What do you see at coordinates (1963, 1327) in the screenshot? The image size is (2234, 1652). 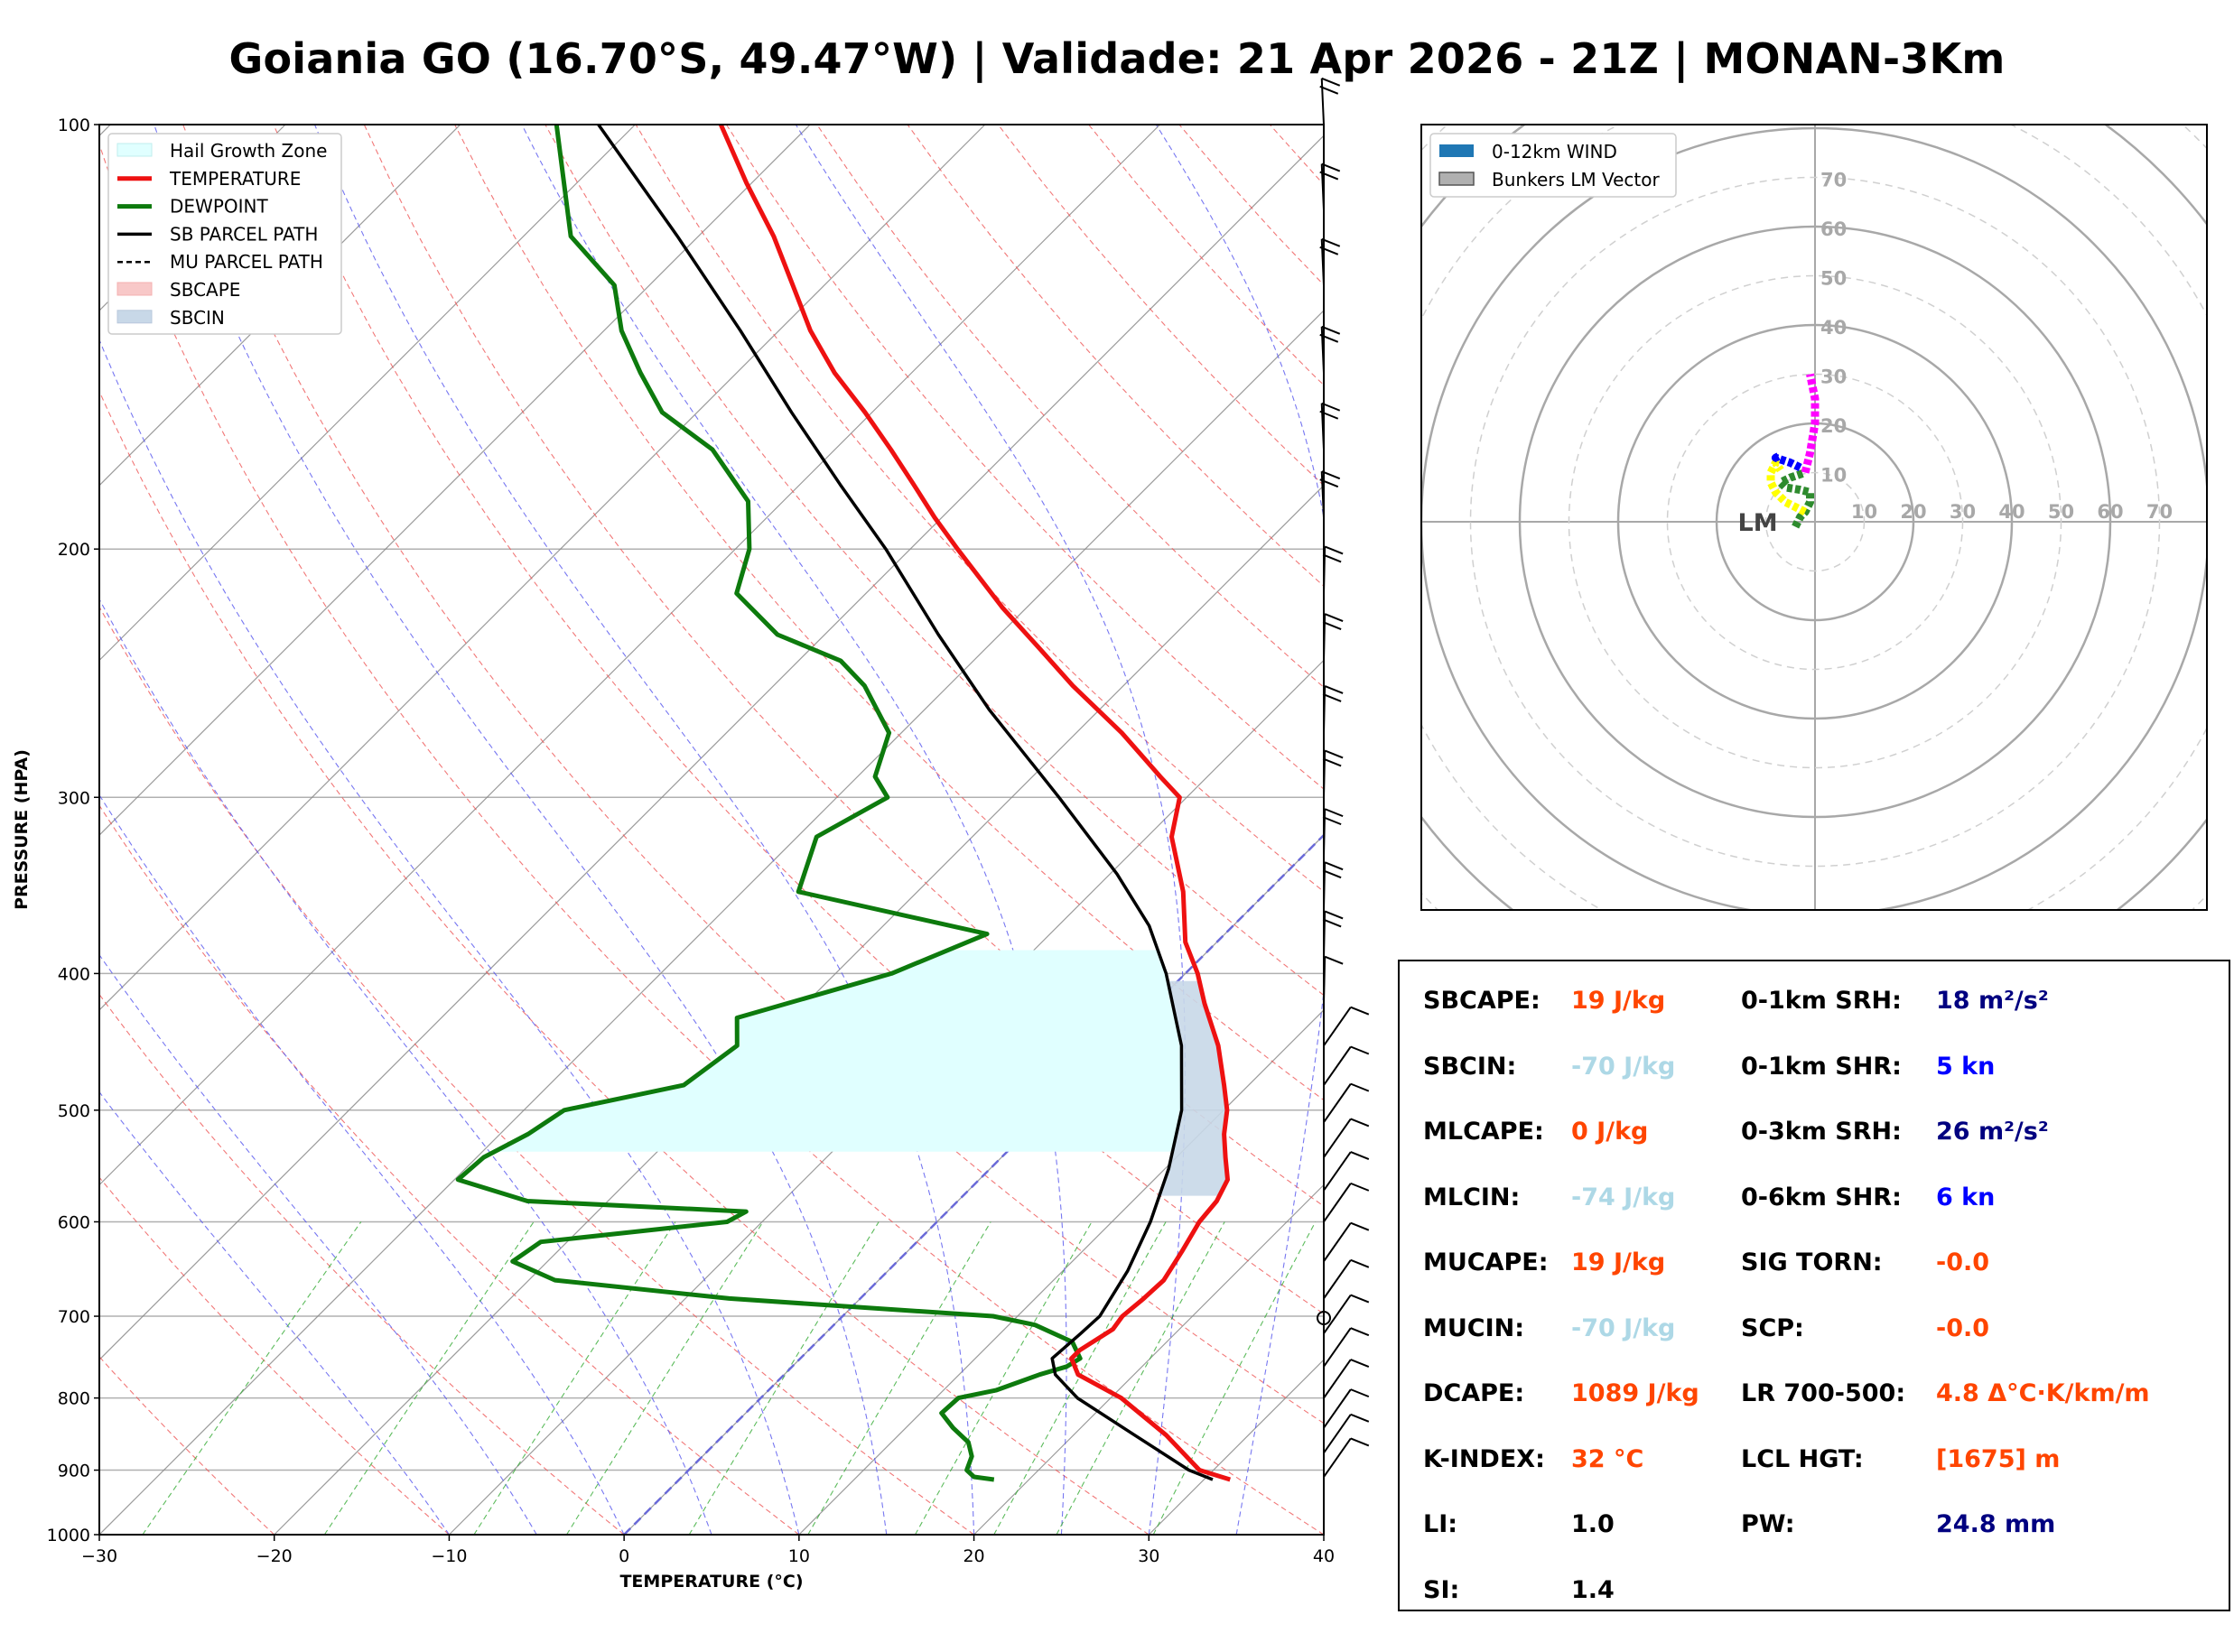 I see `param-value: -0.0` at bounding box center [1963, 1327].